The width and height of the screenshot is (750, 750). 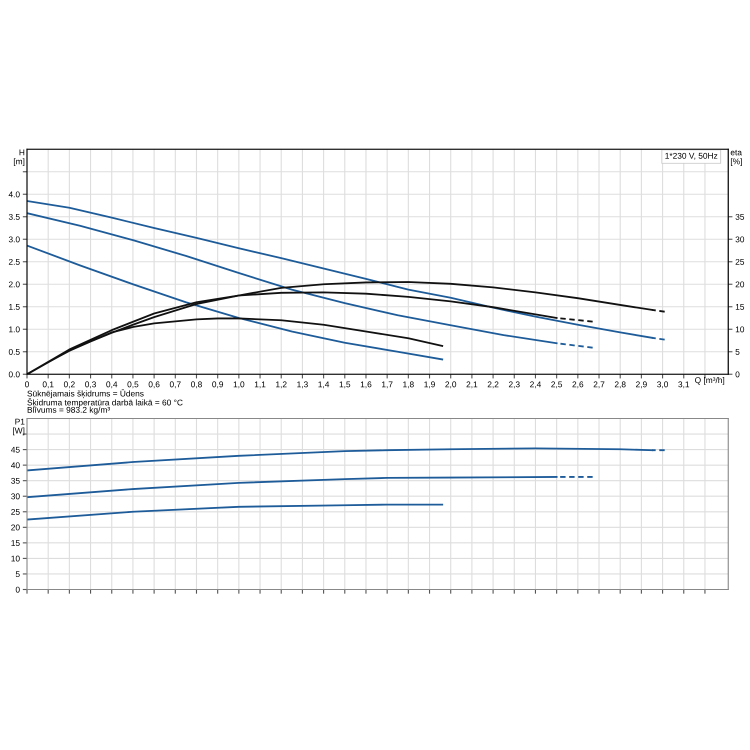 I want to click on annotation: 1*230 V, 50Hz, so click(x=691, y=156).